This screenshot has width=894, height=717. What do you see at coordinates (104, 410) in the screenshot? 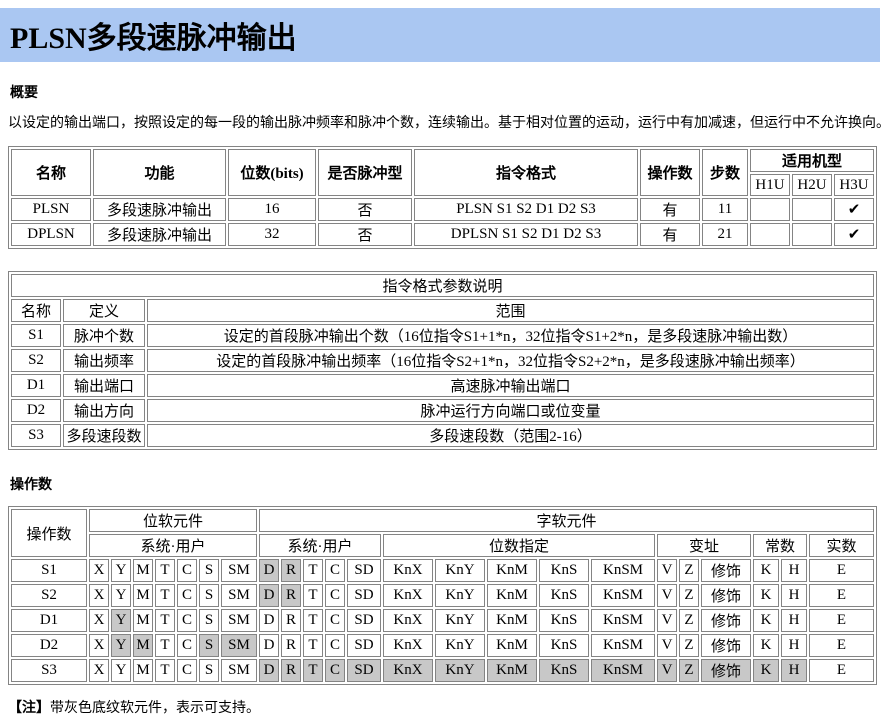
I see `param-cell: 输出方向` at bounding box center [104, 410].